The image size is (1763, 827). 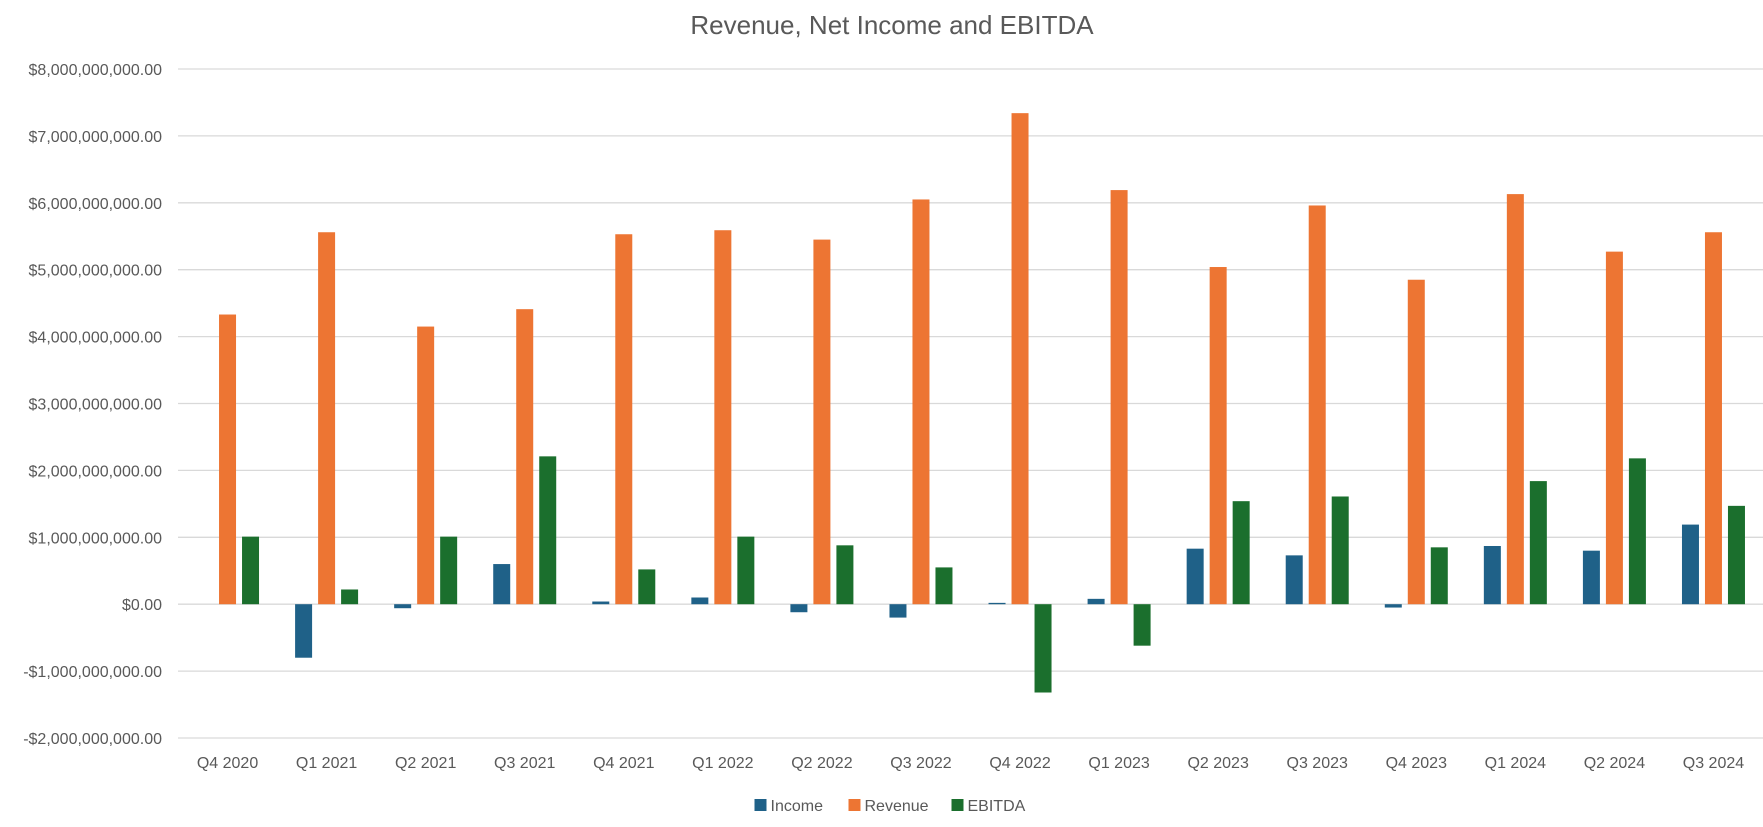 I want to click on y-tick-label: -$1,000,000,000.00, so click(x=92, y=672).